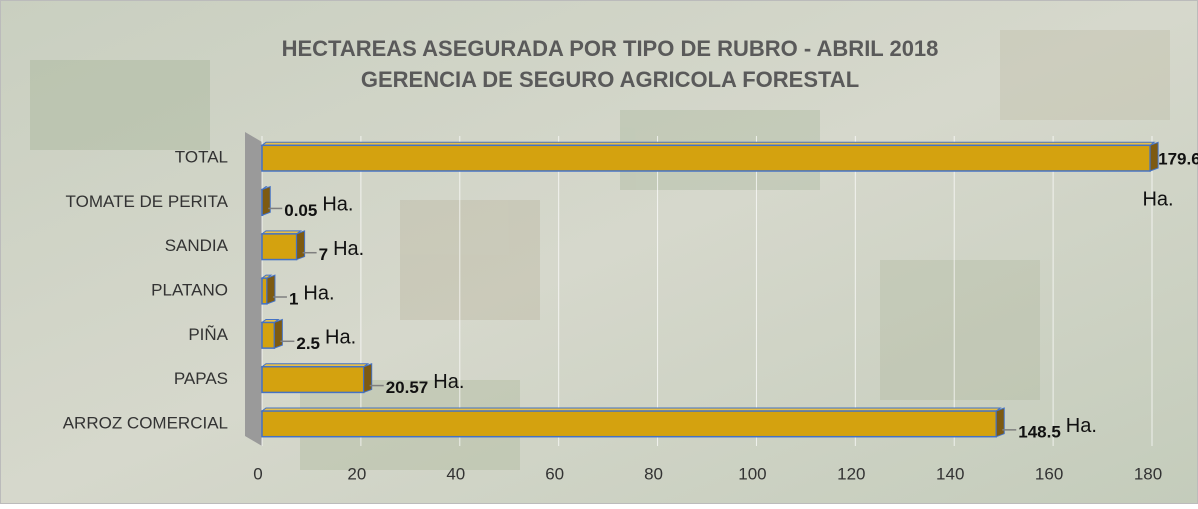  I want to click on x-tick-label: 100, so click(752, 473).